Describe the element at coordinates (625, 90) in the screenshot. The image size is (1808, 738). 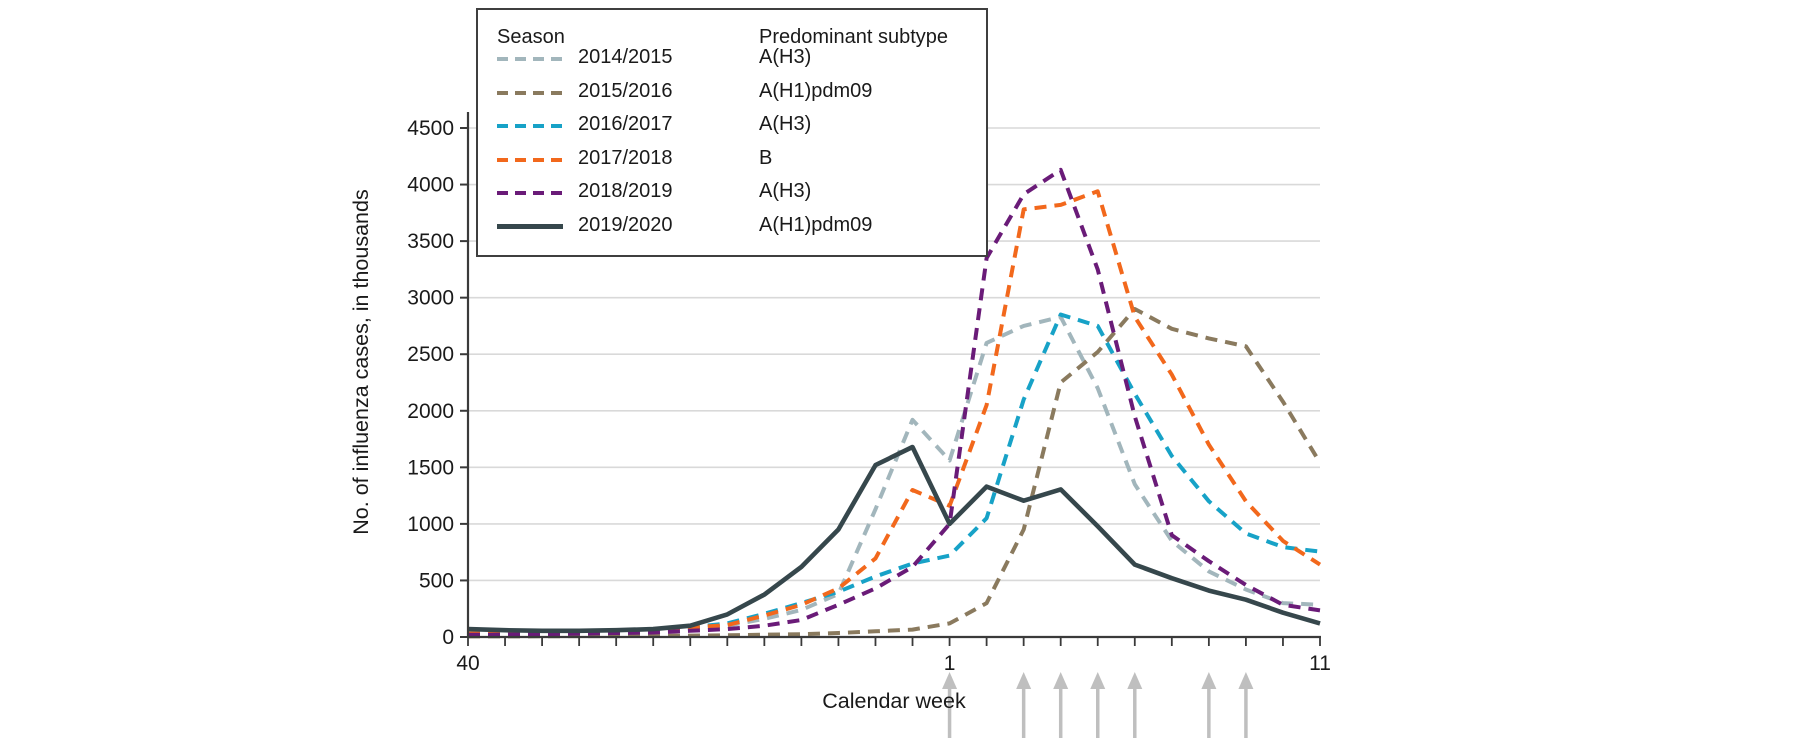
I see `legend-season-label: 2015/2016` at that location.